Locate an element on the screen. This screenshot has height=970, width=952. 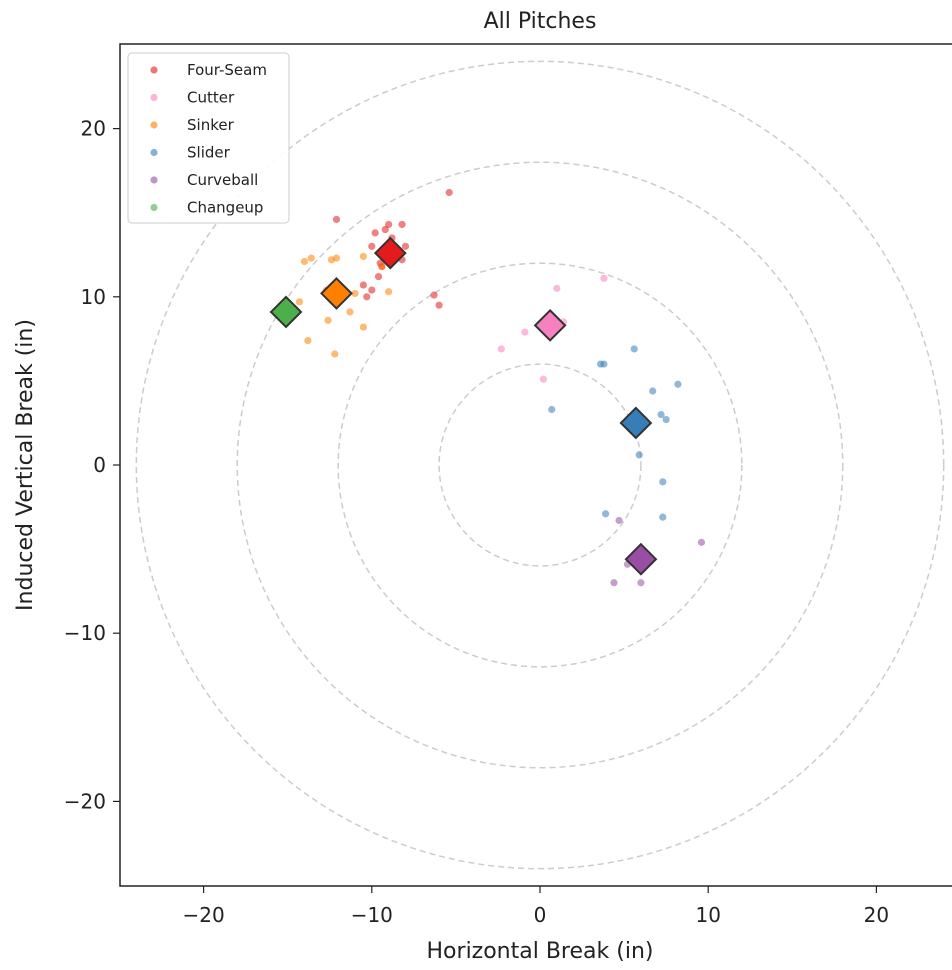
legend-label-sinker: Sinker is located at coordinates (211, 125).